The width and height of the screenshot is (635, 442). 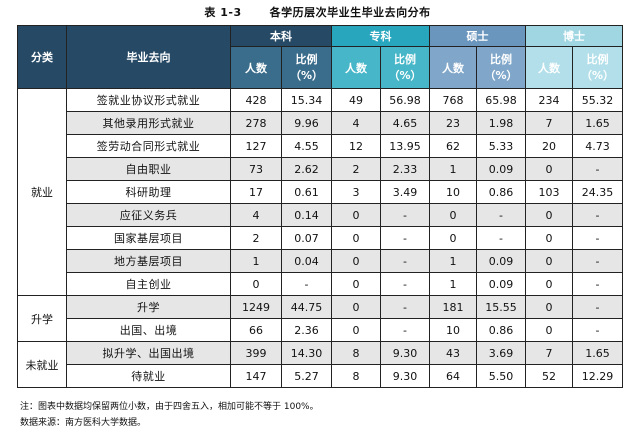 I want to click on destination-cell: 升学, so click(x=148, y=307).